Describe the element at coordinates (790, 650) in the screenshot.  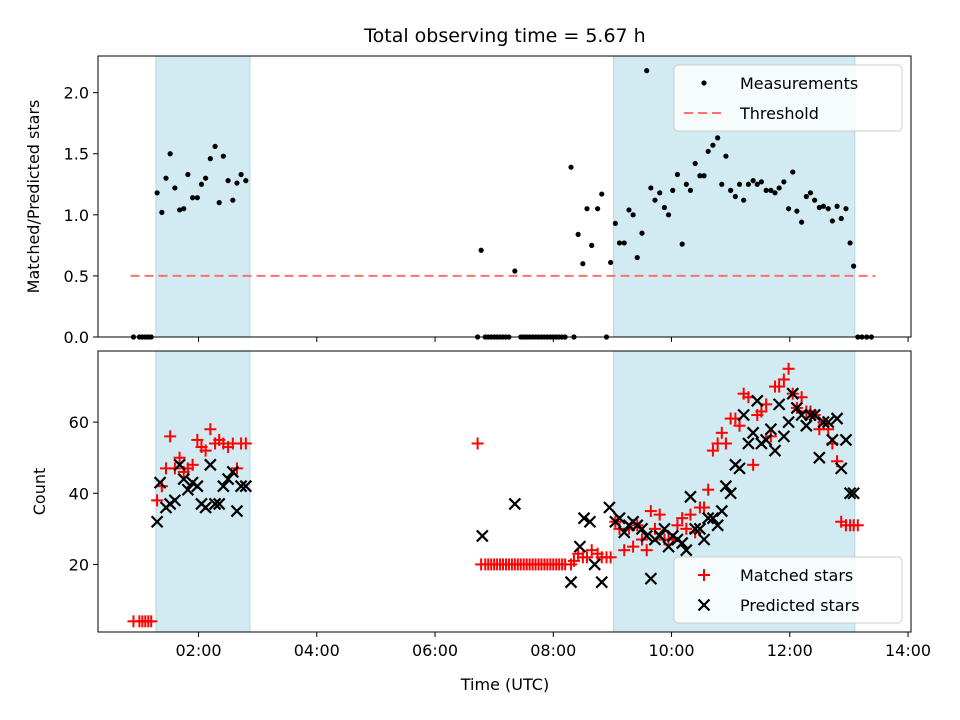
I see `x-tick-label: 12:00` at that location.